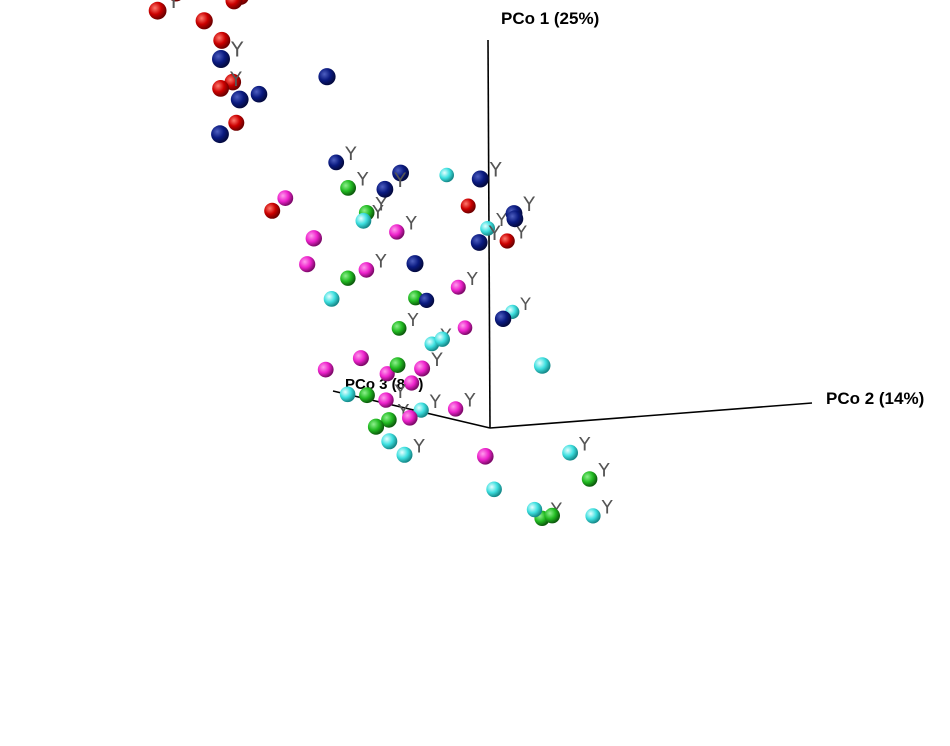 Image resolution: width=950 pixels, height=746 pixels. I want to click on axis-label-pco2: PCo 2 (14%), so click(875, 398).